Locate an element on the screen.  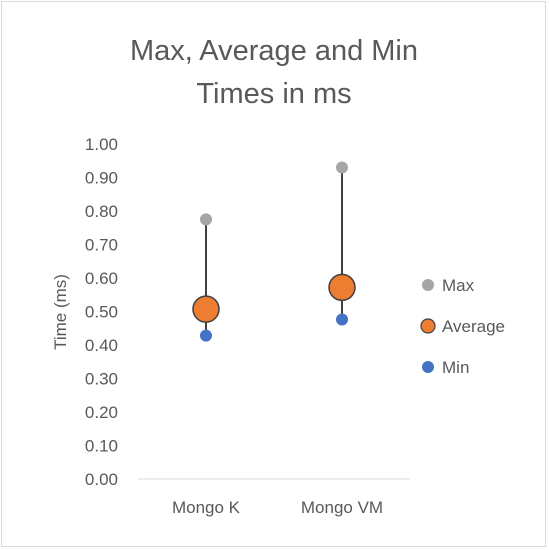
data-markers is located at coordinates (274, 251).